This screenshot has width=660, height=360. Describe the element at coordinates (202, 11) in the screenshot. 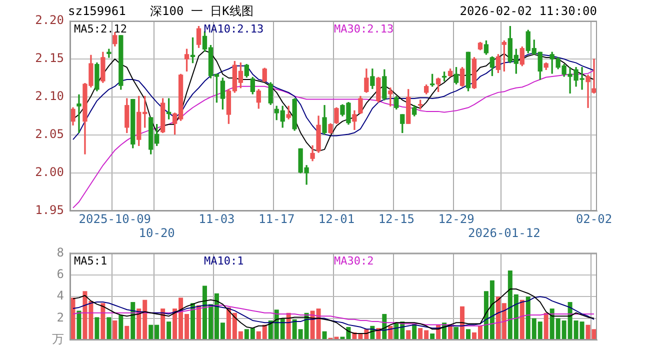

I see `chart-title: 深100 一 日K线图` at that location.